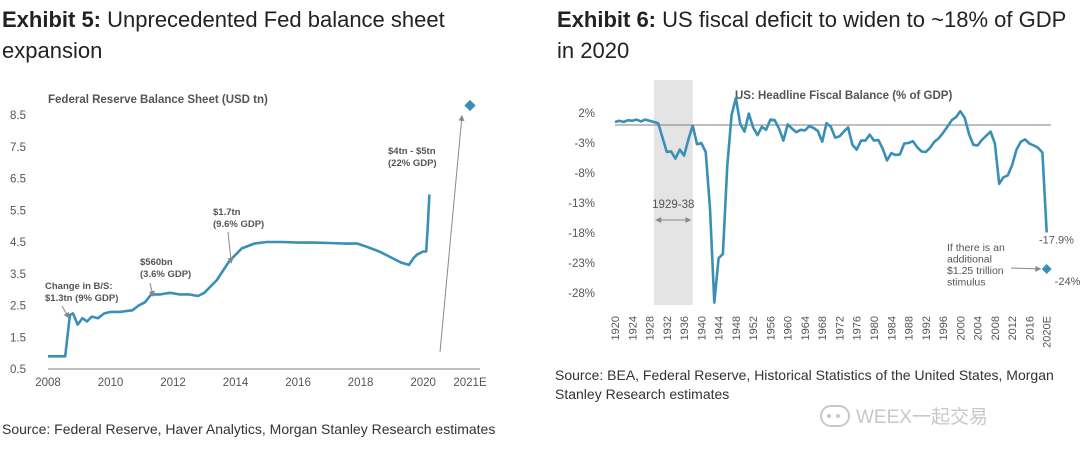 Image resolution: width=1080 pixels, height=467 pixels. Describe the element at coordinates (969, 260) in the screenshot. I see `stimulus-note-line: additional` at that location.